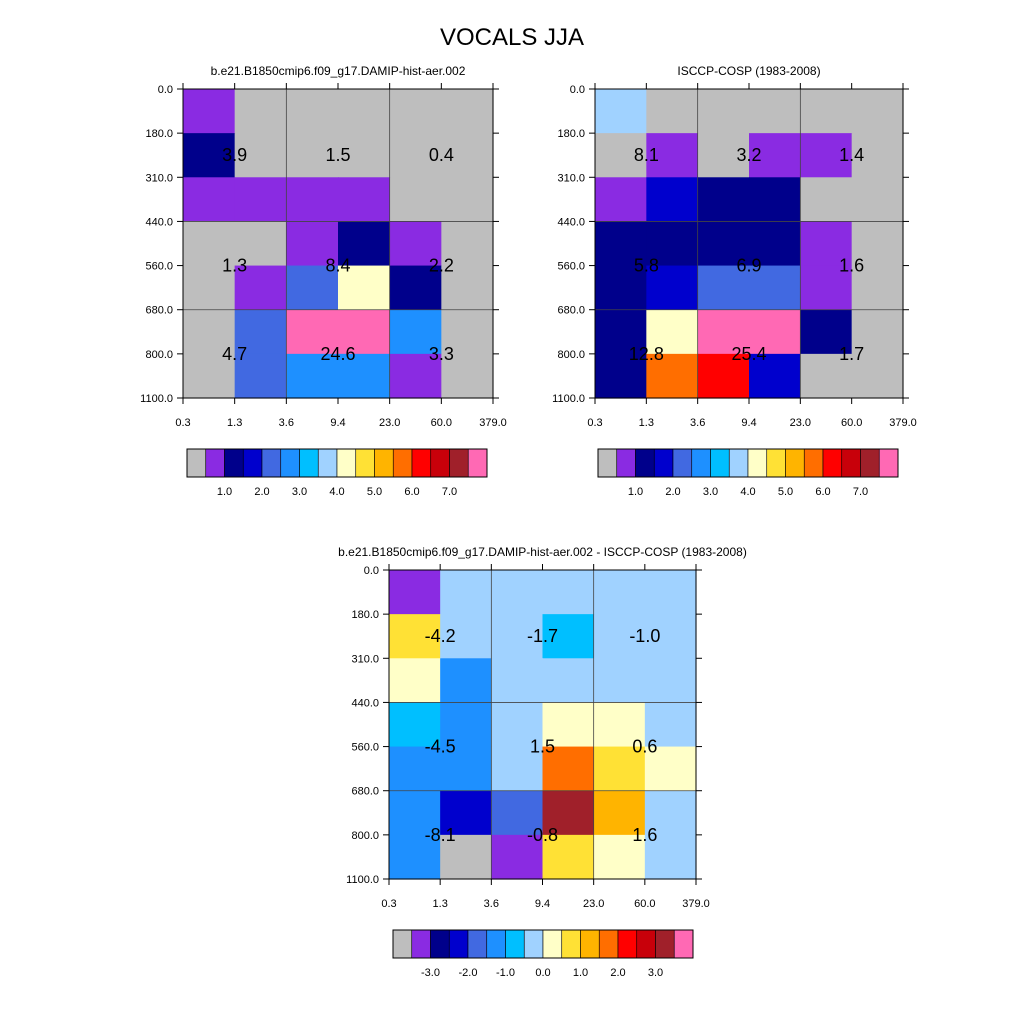  I want to click on colorbar-label: 6.0, so click(822, 492).